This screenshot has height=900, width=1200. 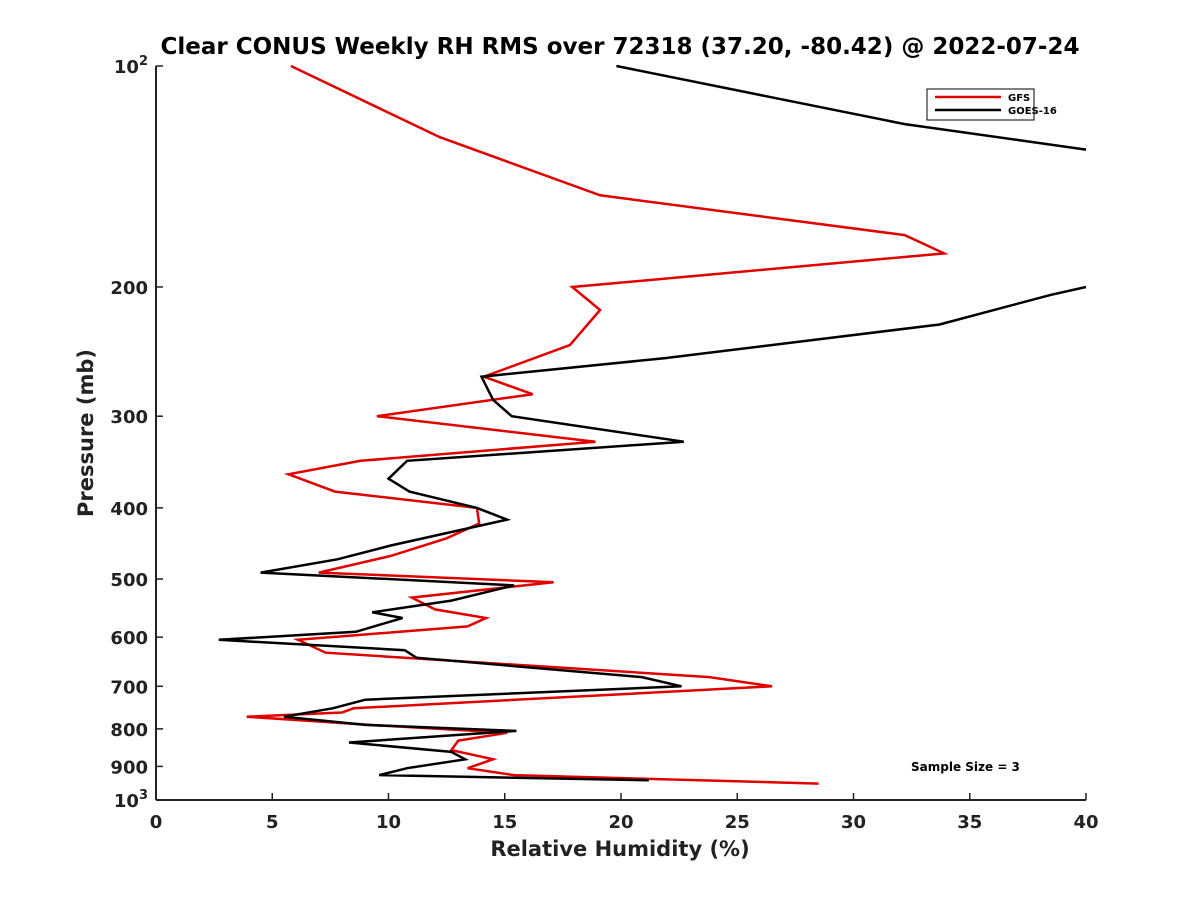 I want to click on legend-label-goes16: GOES-16, so click(x=1032, y=111).